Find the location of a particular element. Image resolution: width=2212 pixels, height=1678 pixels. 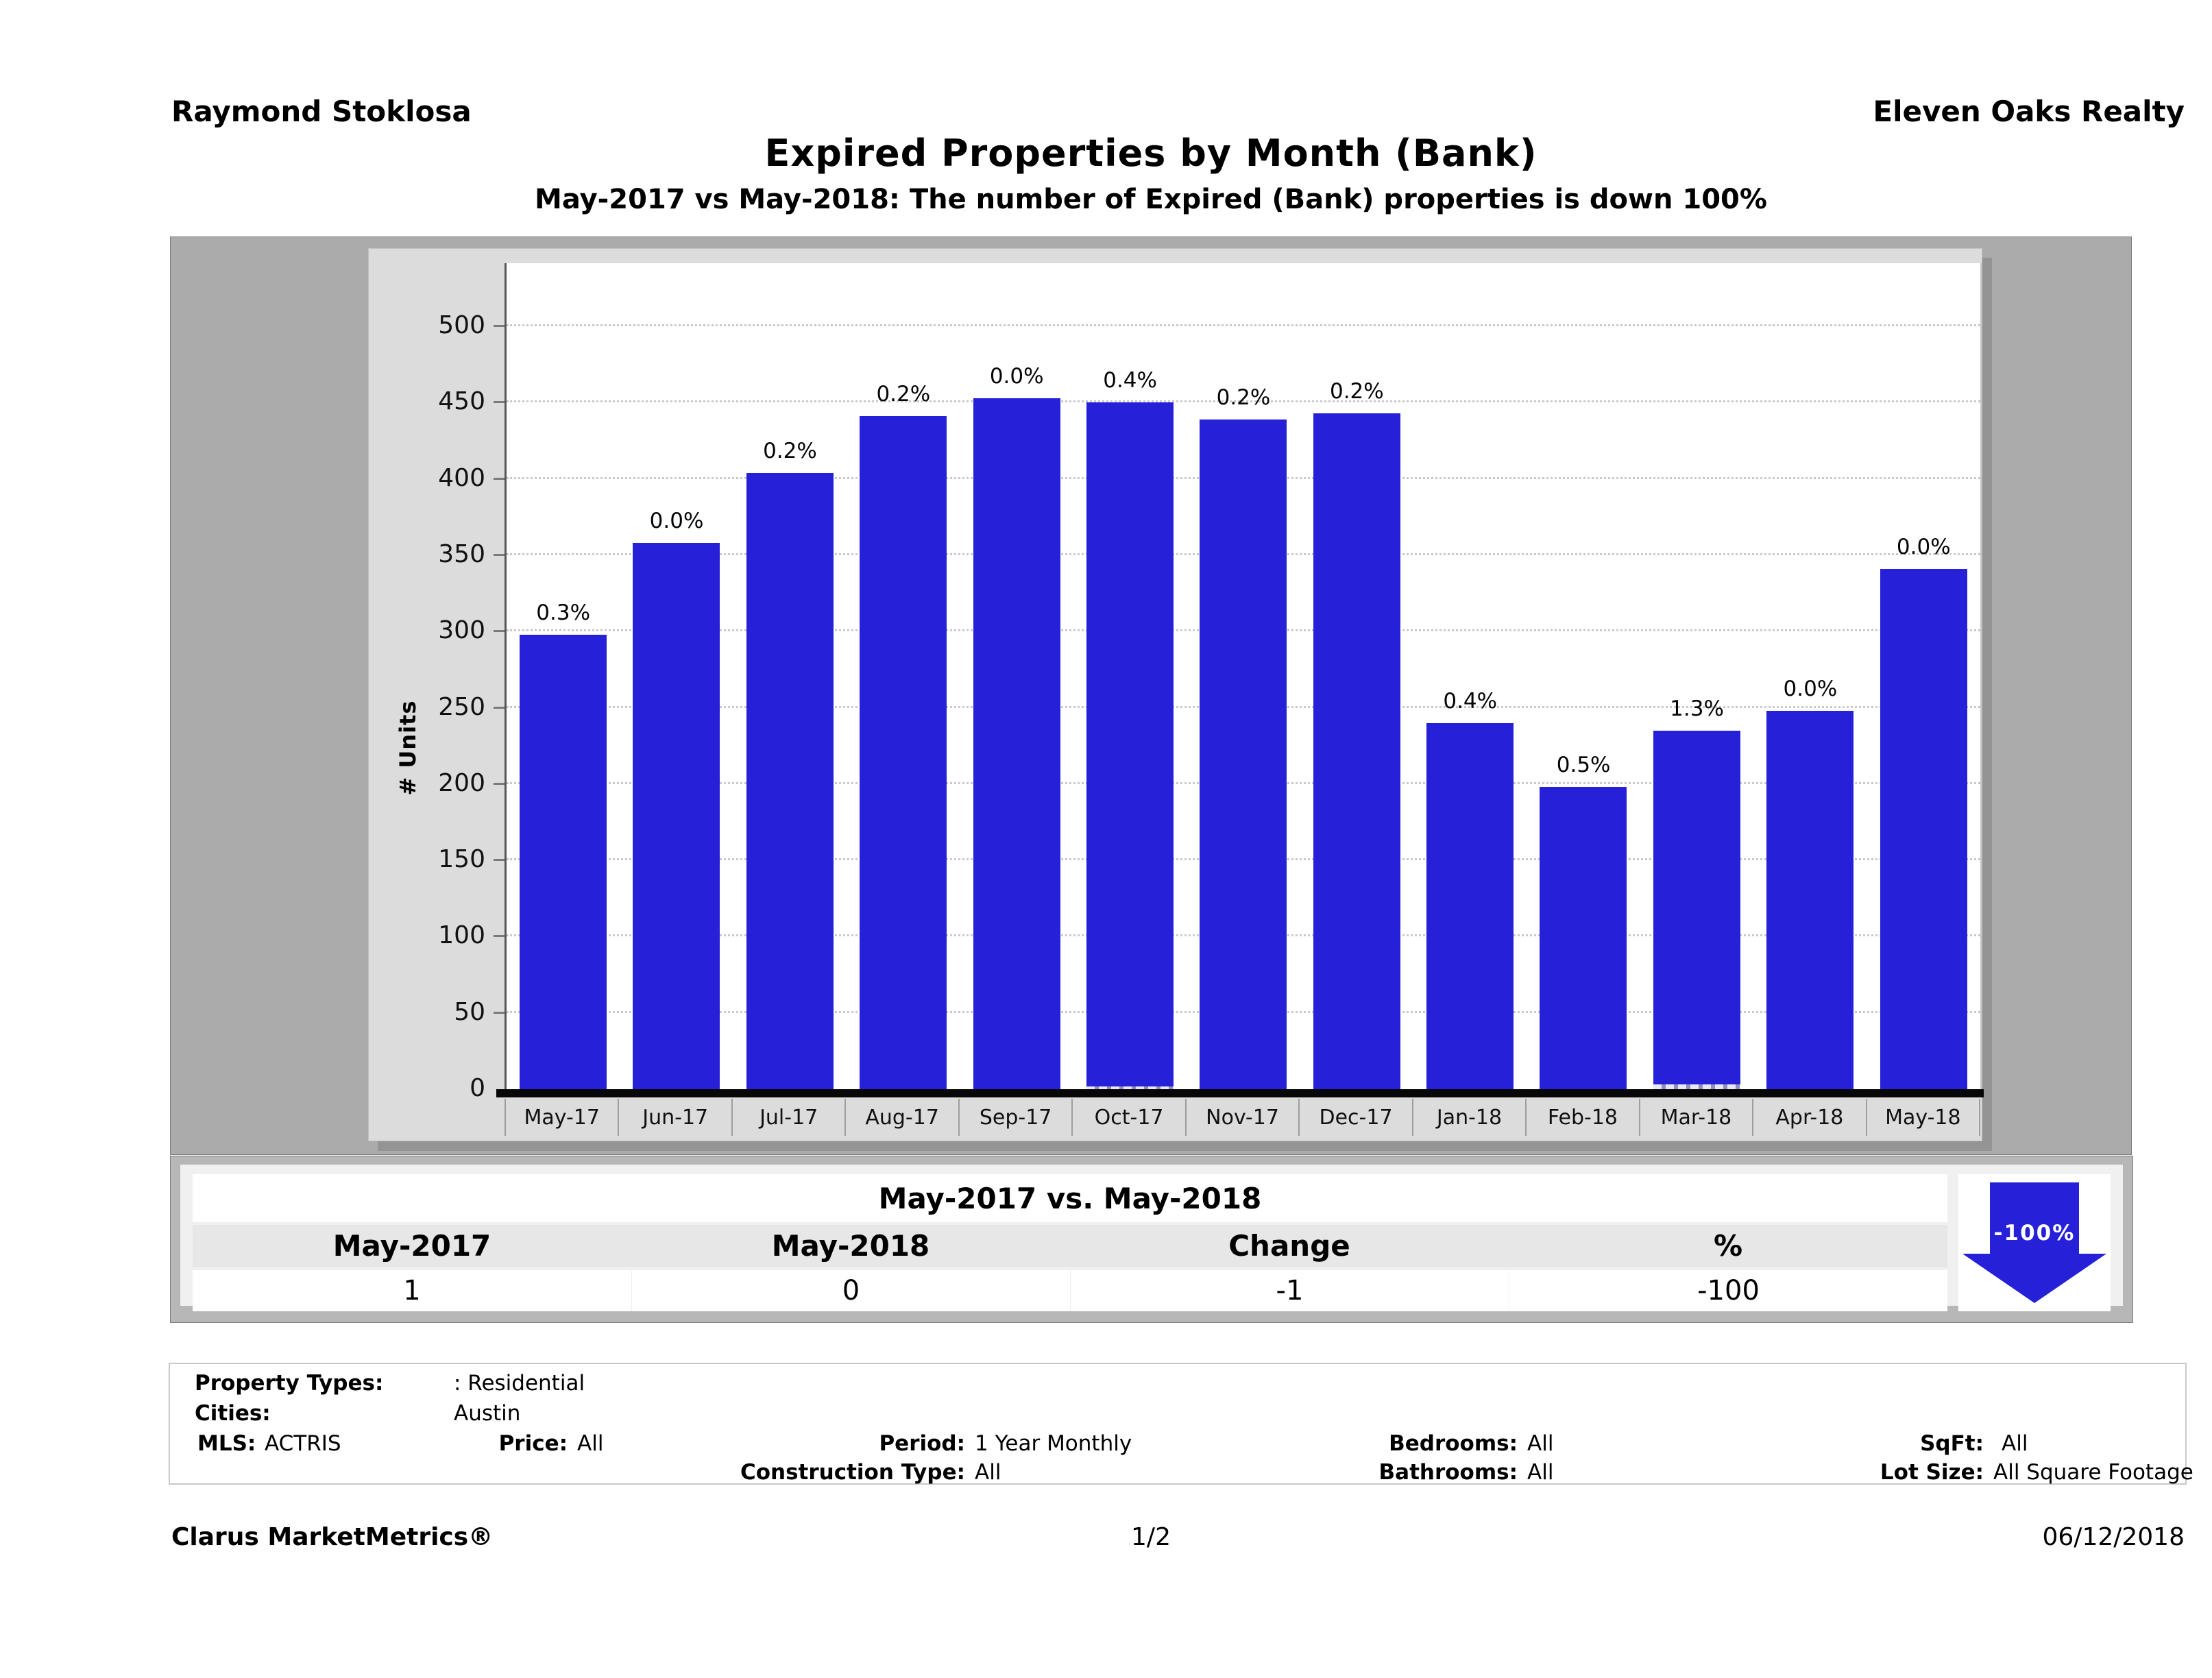

bathrooms-label: Bathrooms: is located at coordinates (1448, 1472).